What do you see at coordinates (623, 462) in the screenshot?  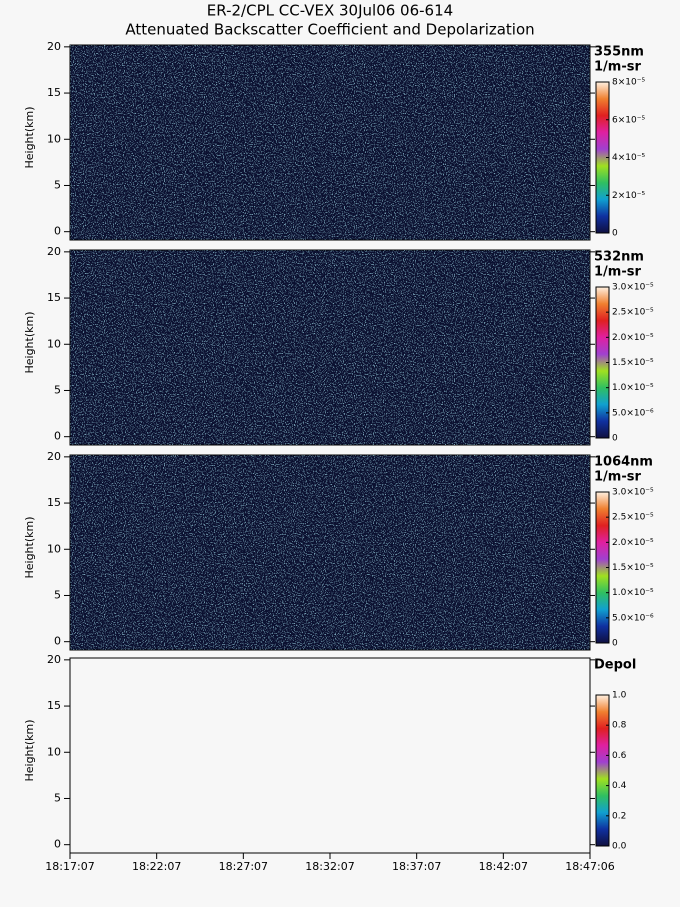 I see `colorbar-title: 1064nm` at bounding box center [623, 462].